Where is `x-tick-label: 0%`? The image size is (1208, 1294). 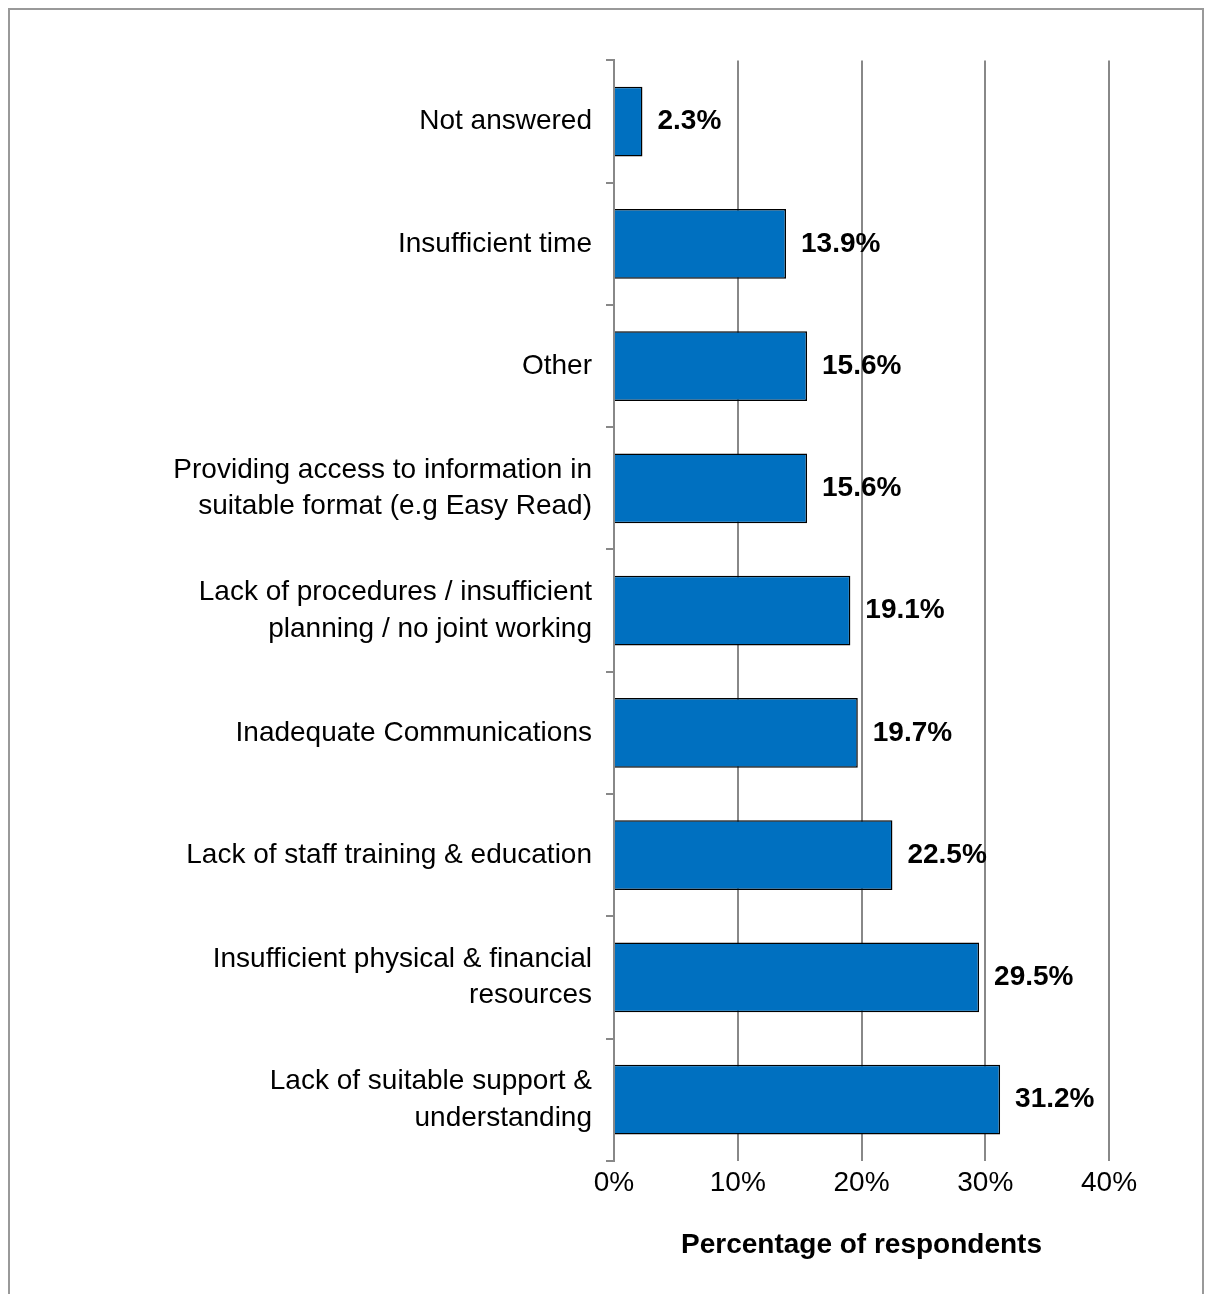
x-tick-label: 0% is located at coordinates (614, 1182).